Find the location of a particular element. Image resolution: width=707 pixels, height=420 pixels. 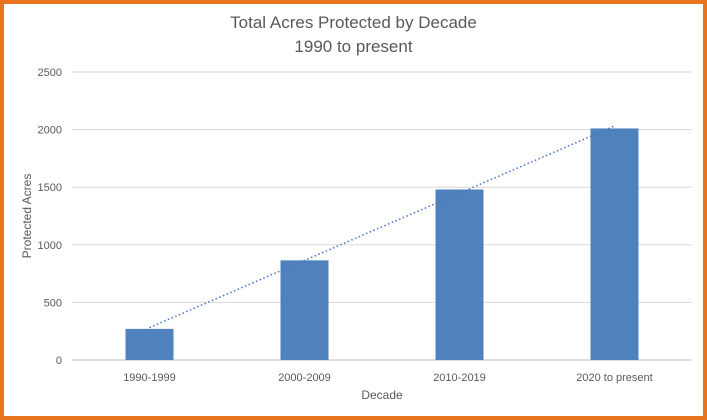

y-tick-label: 2000 is located at coordinates (50, 131).